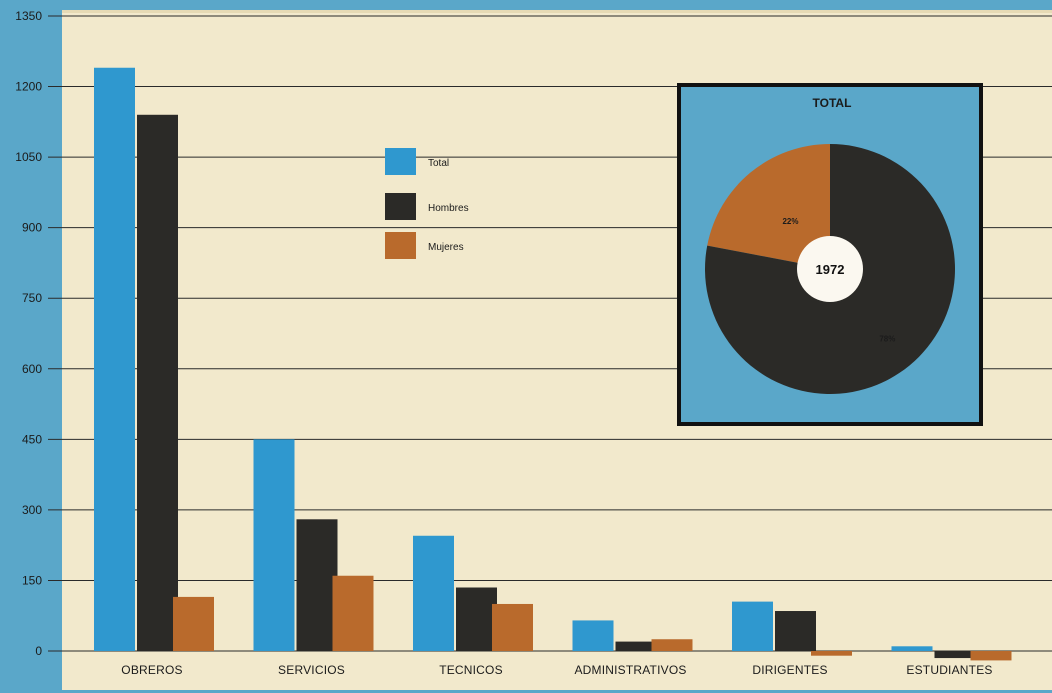 The width and height of the screenshot is (1052, 693). I want to click on pie-title: TOTAL, so click(832, 103).